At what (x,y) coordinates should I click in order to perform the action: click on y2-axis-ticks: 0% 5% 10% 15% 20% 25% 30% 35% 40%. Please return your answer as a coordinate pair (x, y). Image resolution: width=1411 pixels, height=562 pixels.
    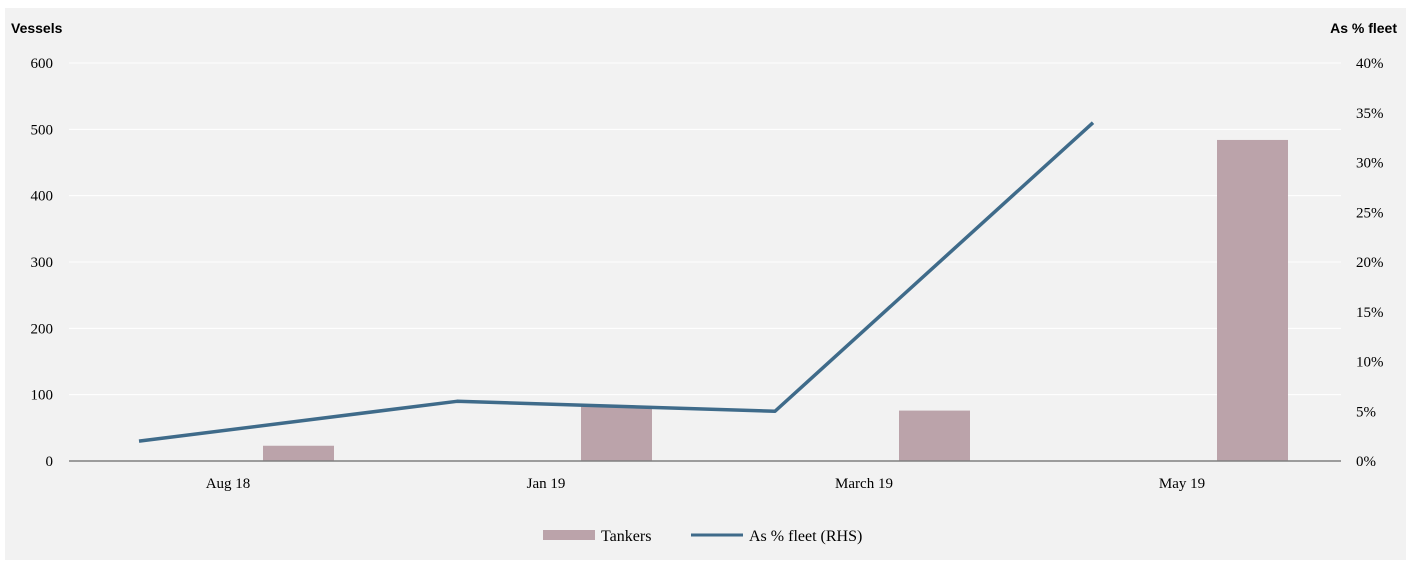
    Looking at the image, I should click on (1370, 263).